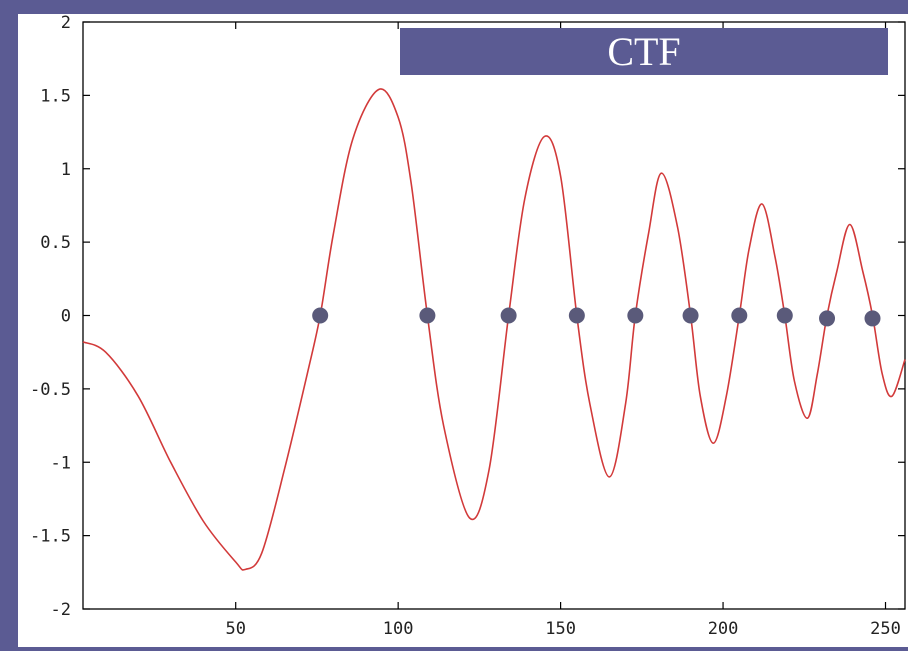 This screenshot has width=908, height=651. What do you see at coordinates (723, 629) in the screenshot?
I see `x-tick-label: 200` at bounding box center [723, 629].